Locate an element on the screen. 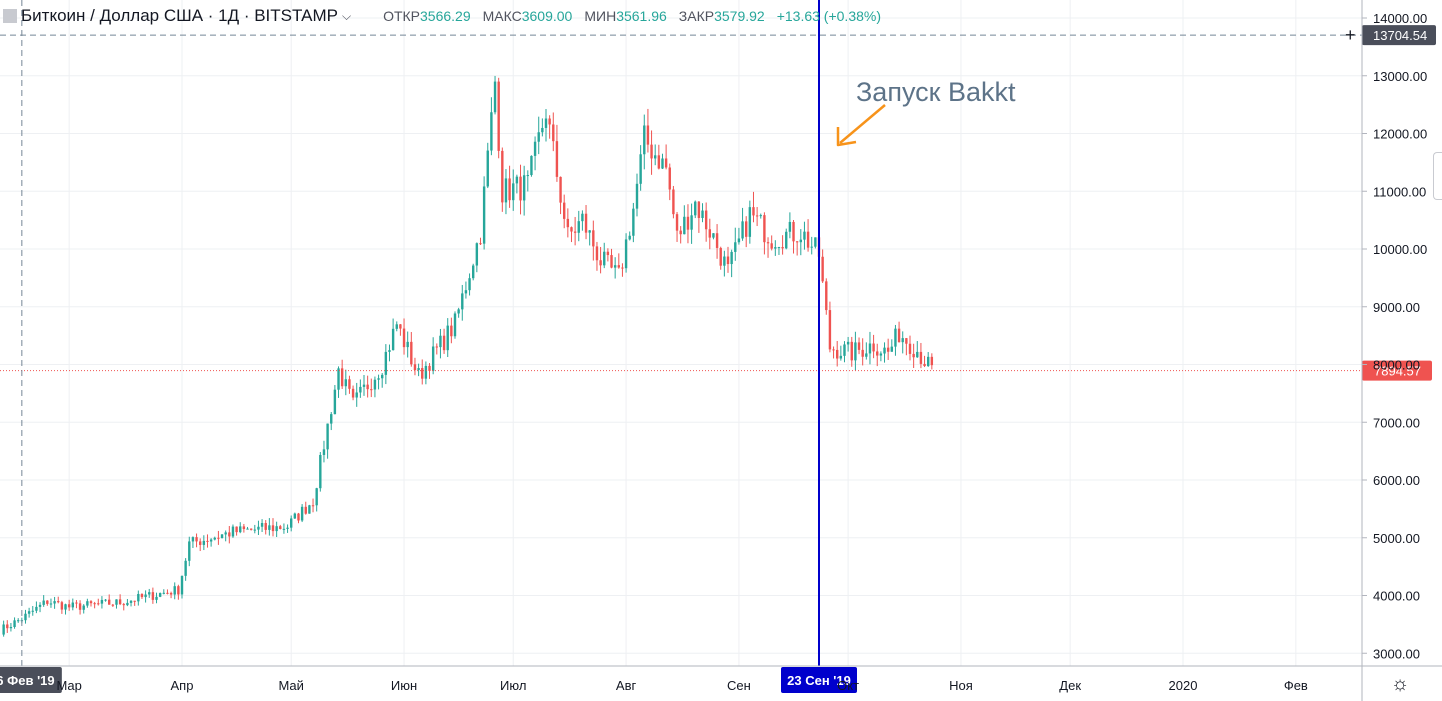 This screenshot has height=701, width=1442. last-price-label: 7894.57 is located at coordinates (1397, 371).